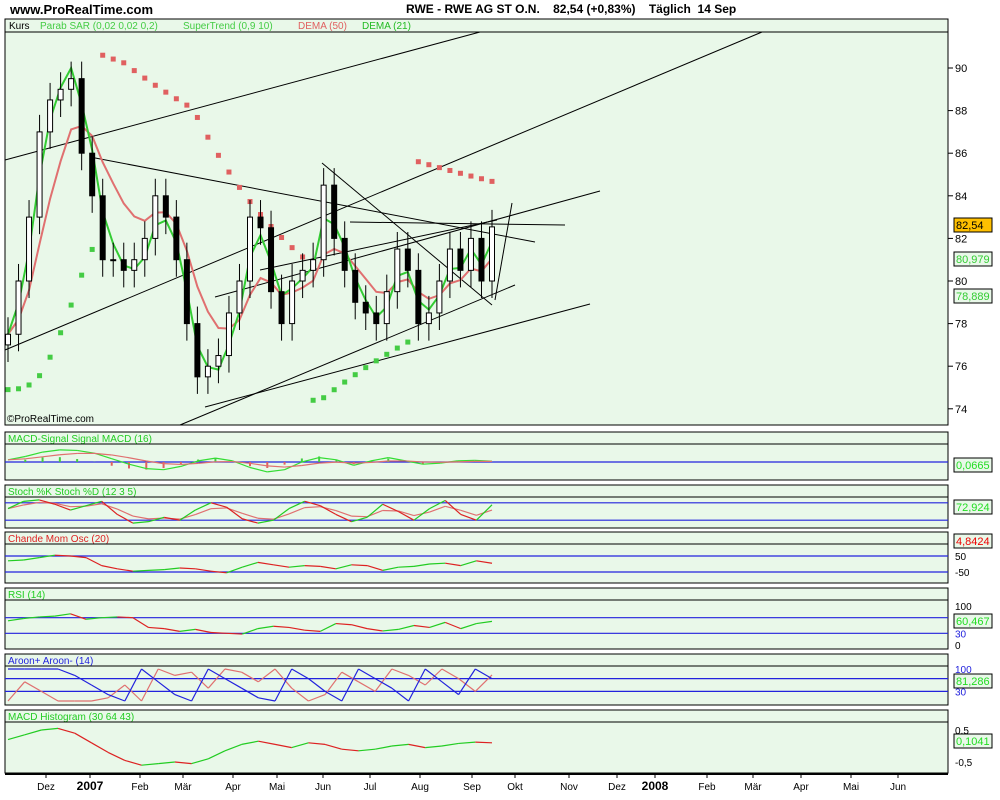 The image size is (1000, 800). What do you see at coordinates (515, 787) in the screenshot?
I see `x-tick-label: Okt` at bounding box center [515, 787].